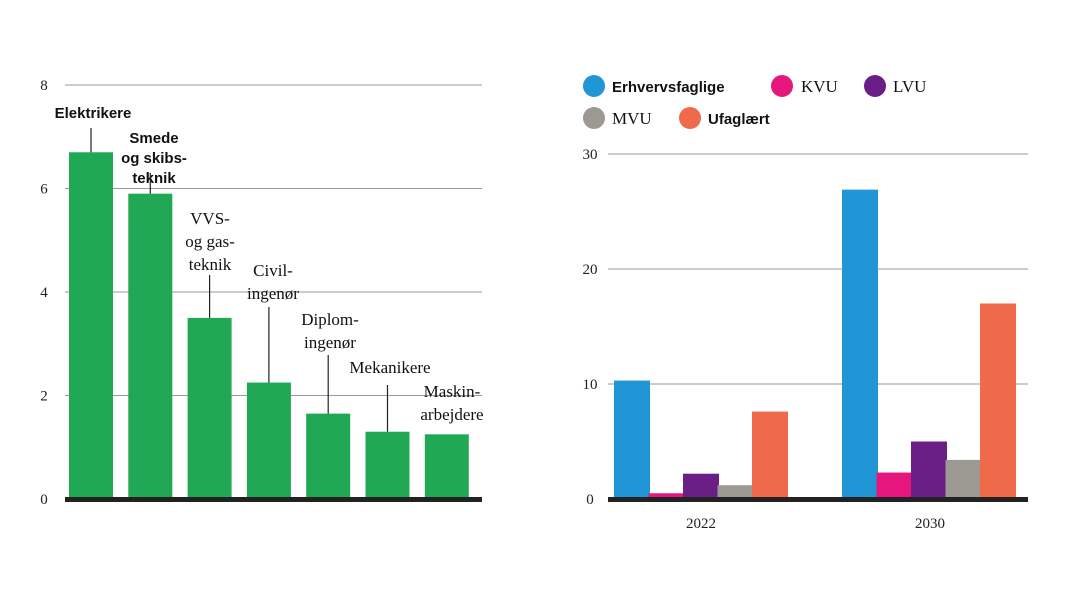 The height and width of the screenshot is (600, 1070). Describe the element at coordinates (909, 86) in the screenshot. I see `legend-label: LVU` at that location.